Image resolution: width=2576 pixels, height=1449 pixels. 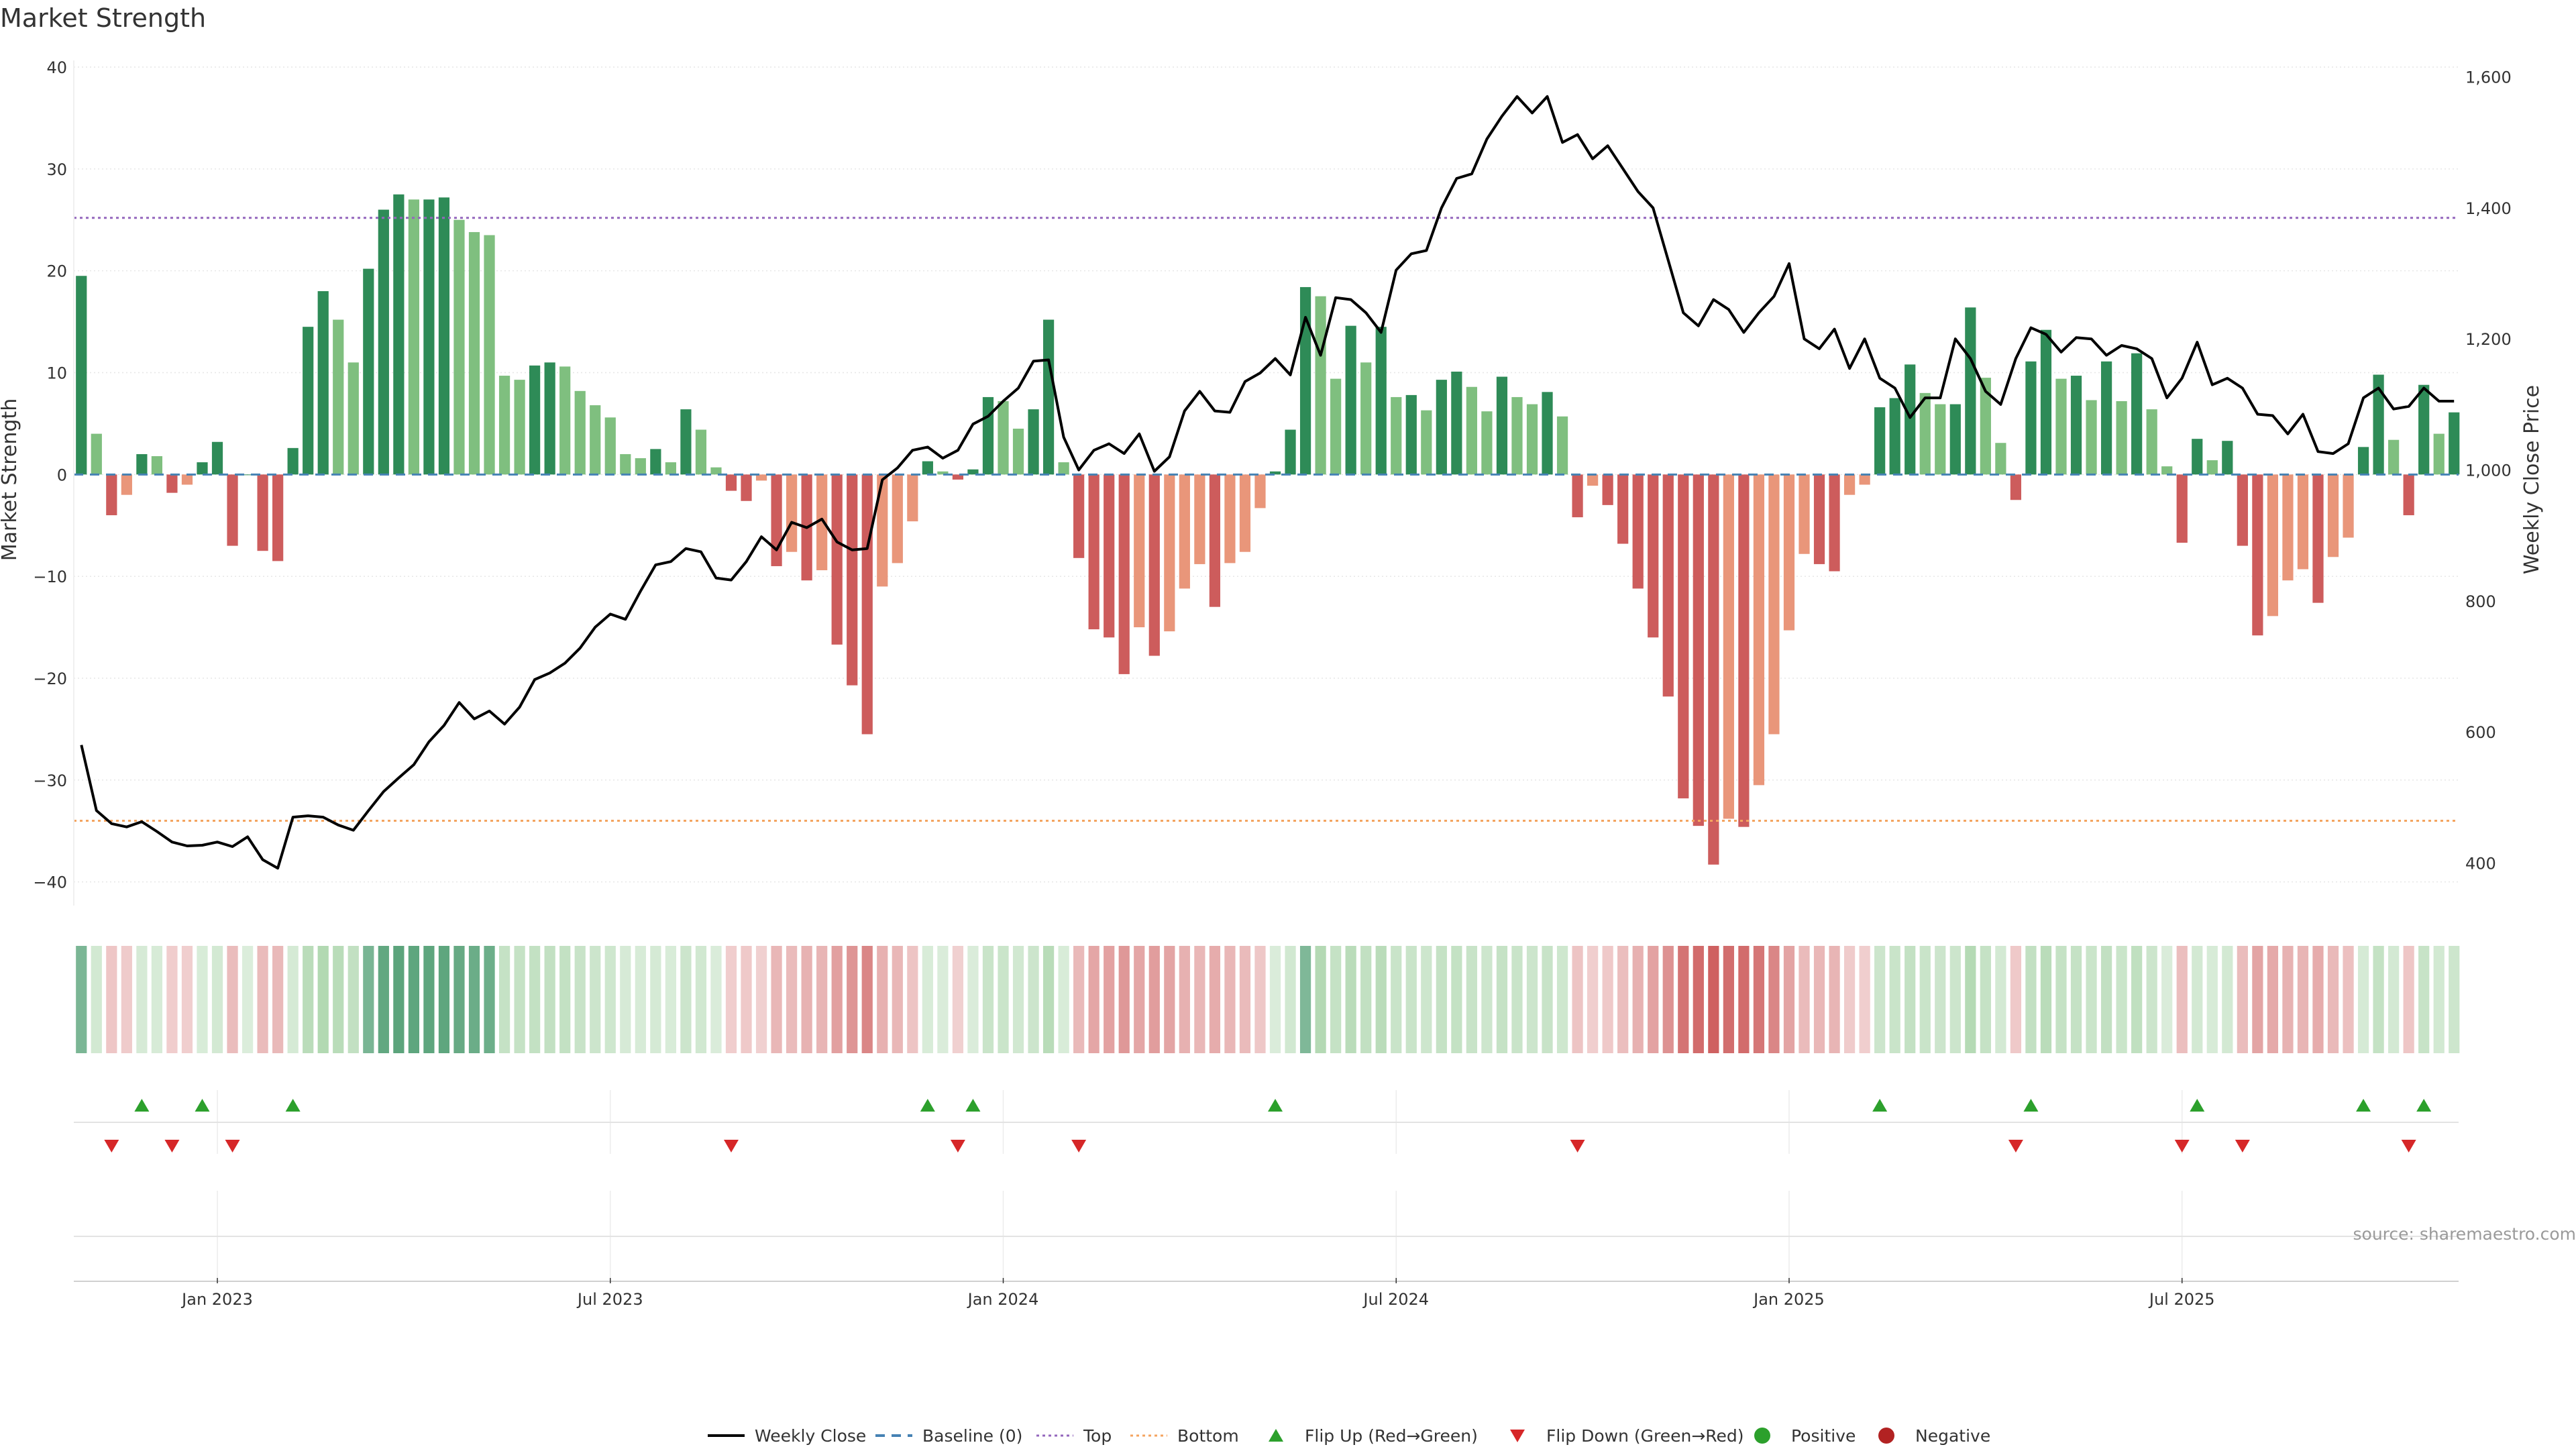 I want to click on legend-label-3: Bottom, so click(x=1208, y=1436).